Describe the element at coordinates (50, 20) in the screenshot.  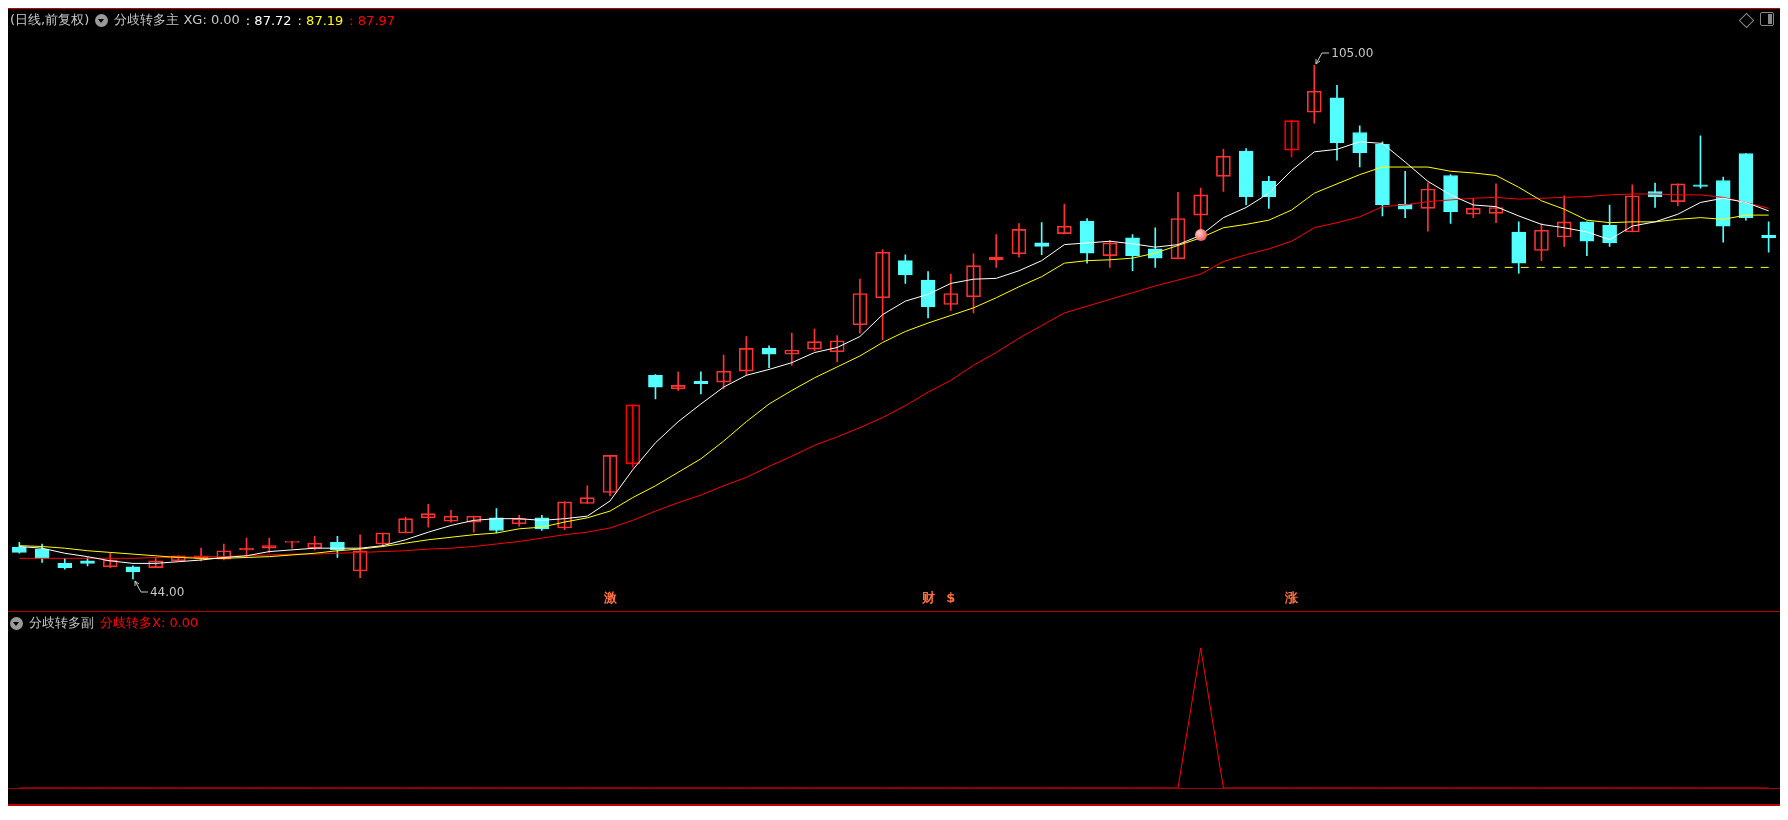
I see `chart-title: (日线,前复权)` at that location.